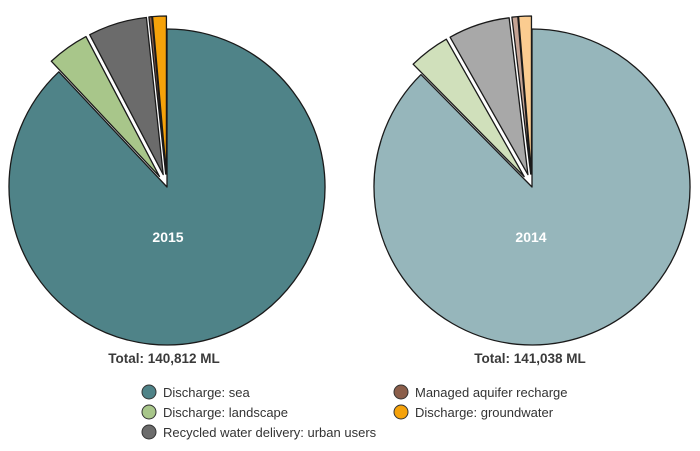 The width and height of the screenshot is (700, 451). I want to click on pie-2014-slice-landscape, so click(468, 108).